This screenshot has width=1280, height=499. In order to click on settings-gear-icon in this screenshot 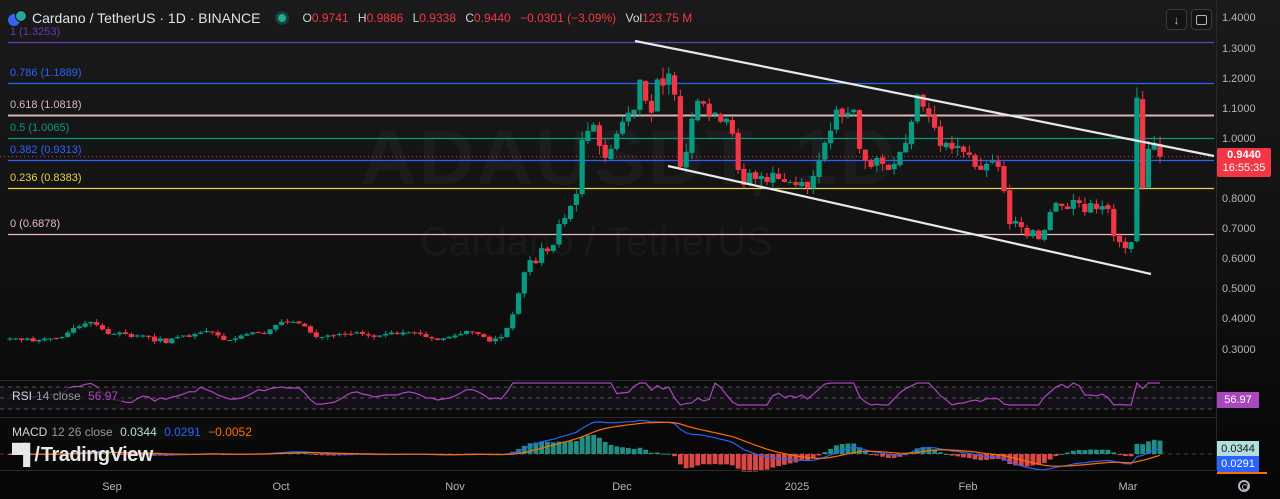, I will do `click(1244, 486)`.